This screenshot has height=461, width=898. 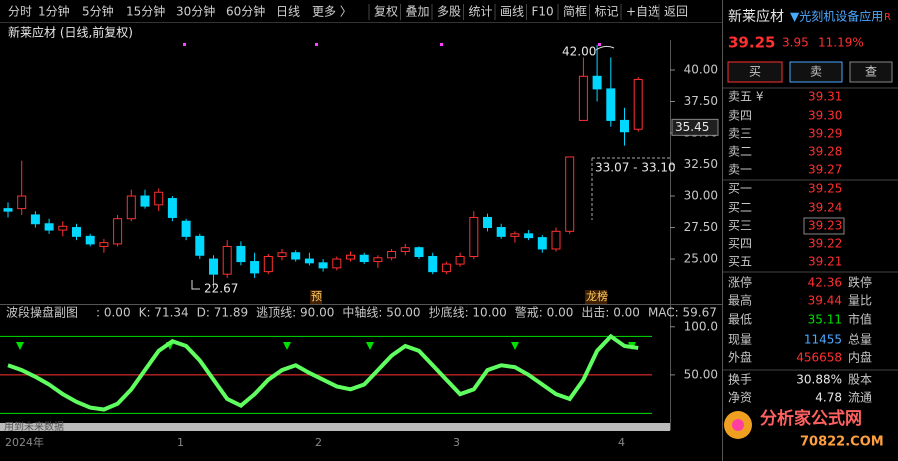 I want to click on tool-button: 标记, so click(x=607, y=12).